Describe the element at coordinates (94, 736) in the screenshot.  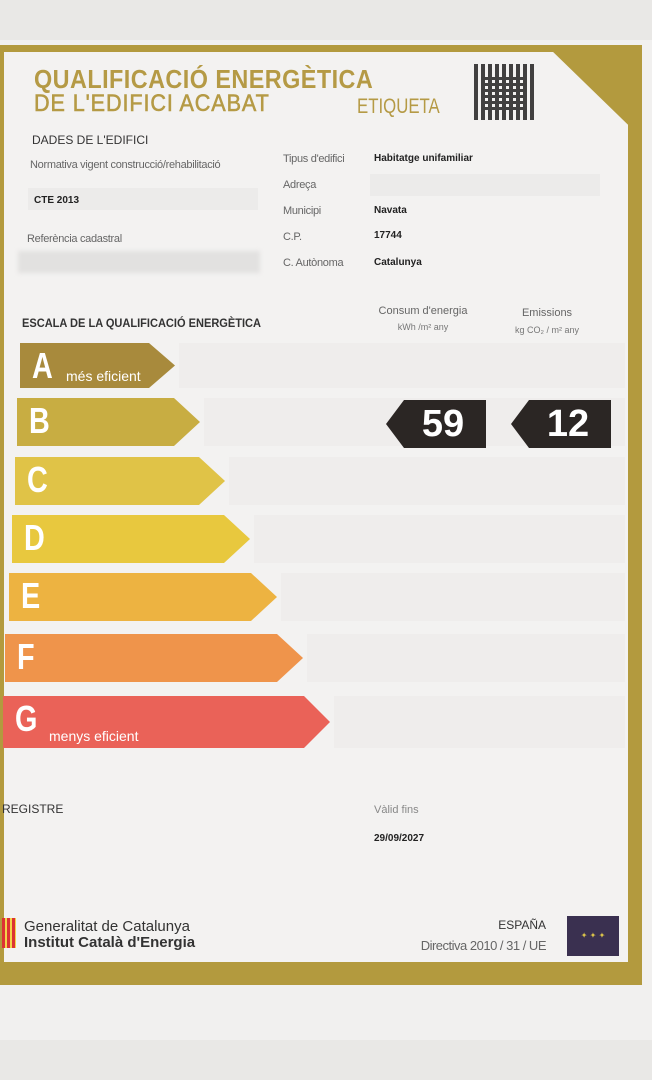
I see `energy-class-caption: menys eficient` at that location.